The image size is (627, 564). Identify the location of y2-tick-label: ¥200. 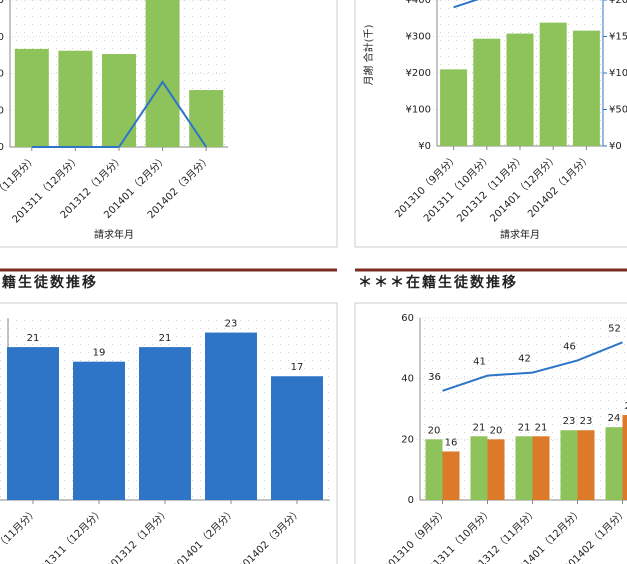
(618, 3).